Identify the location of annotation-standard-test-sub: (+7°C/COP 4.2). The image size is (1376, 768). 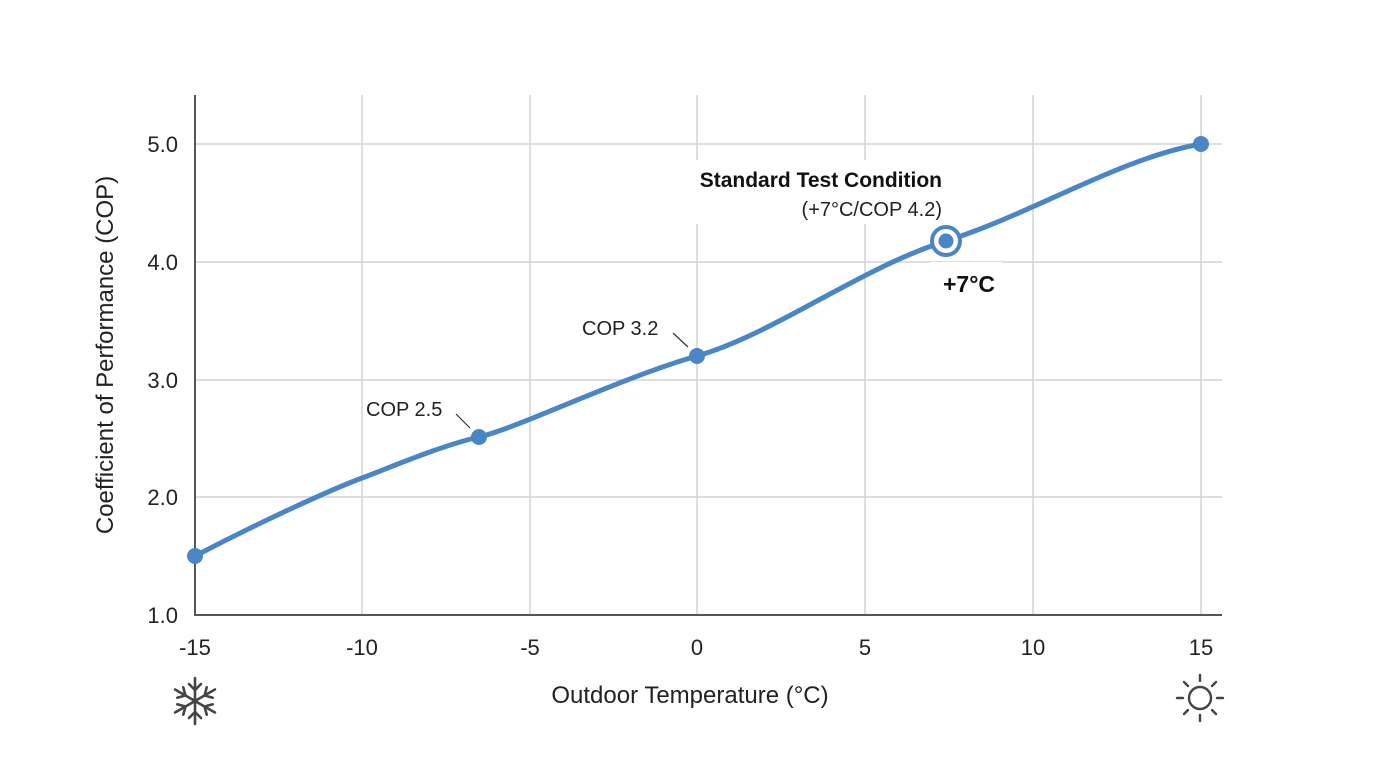
(872, 210).